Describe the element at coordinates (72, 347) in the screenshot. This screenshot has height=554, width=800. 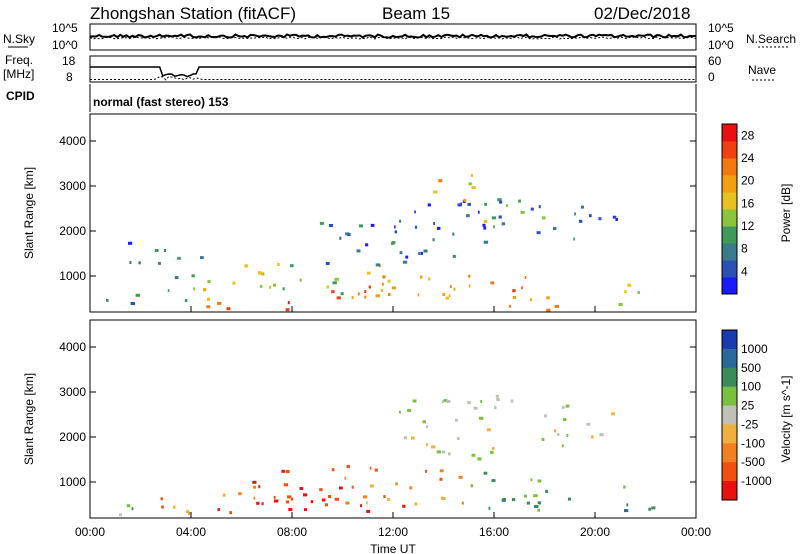
I see `y-tick-label: 4000` at that location.